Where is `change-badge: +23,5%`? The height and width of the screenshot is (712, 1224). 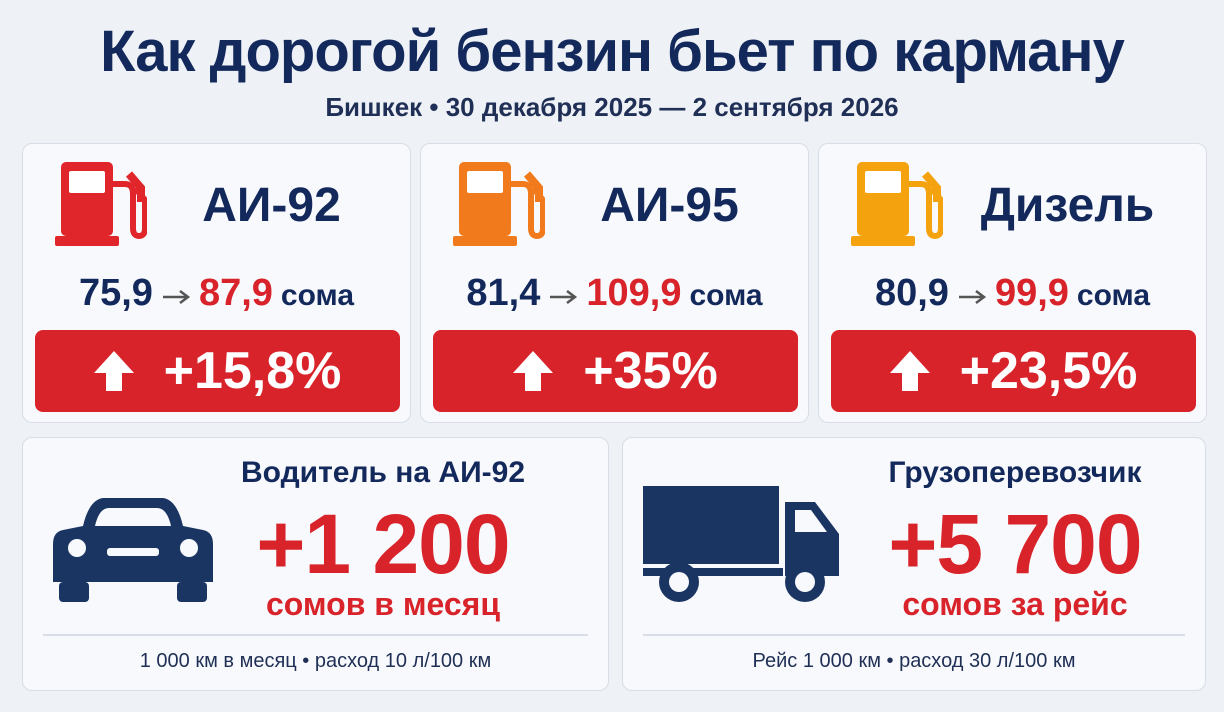 change-badge: +23,5% is located at coordinates (1013, 371).